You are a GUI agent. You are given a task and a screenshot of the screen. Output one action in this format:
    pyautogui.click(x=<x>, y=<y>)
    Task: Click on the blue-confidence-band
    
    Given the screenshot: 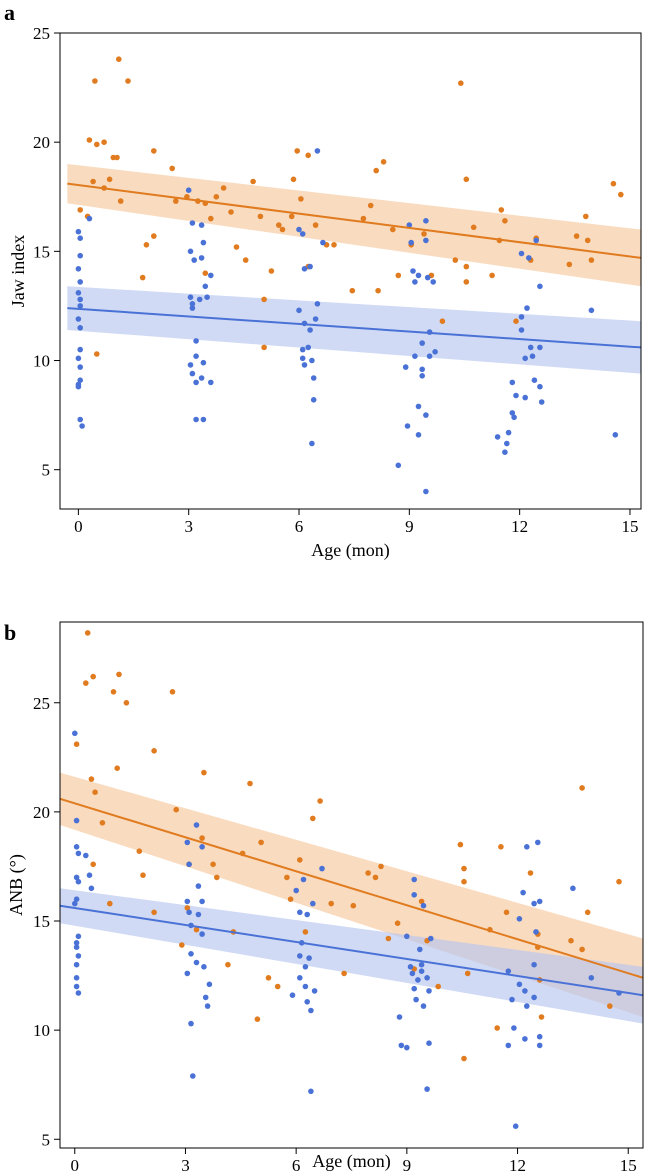 What is the action you would take?
    pyautogui.click(x=351, y=956)
    